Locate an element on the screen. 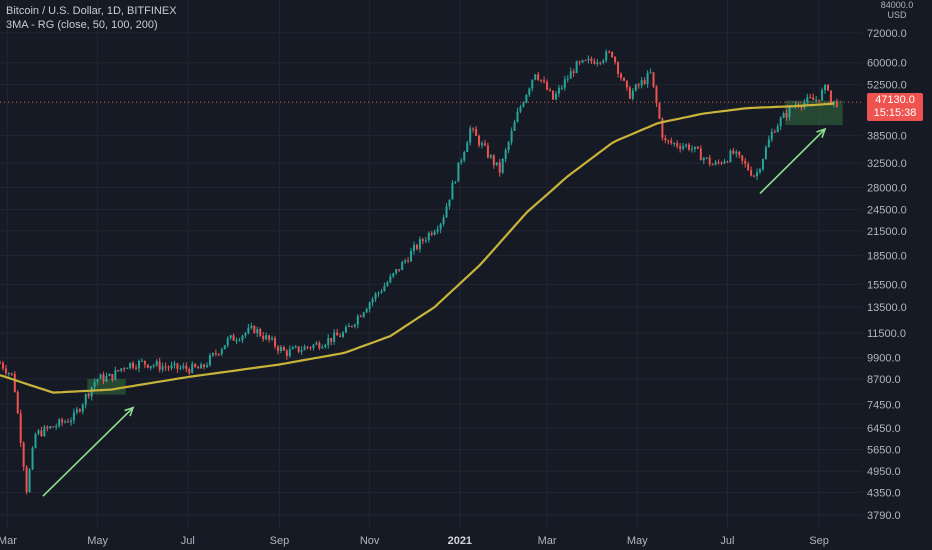 The width and height of the screenshot is (932, 550). price-tick-label: 7450.0 is located at coordinates (884, 405).